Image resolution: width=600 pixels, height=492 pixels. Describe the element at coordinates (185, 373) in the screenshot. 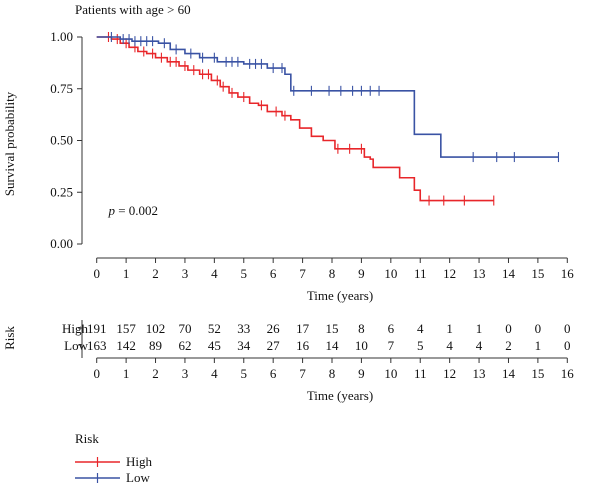

I see `risk-table-x-tick-label: 3` at that location.